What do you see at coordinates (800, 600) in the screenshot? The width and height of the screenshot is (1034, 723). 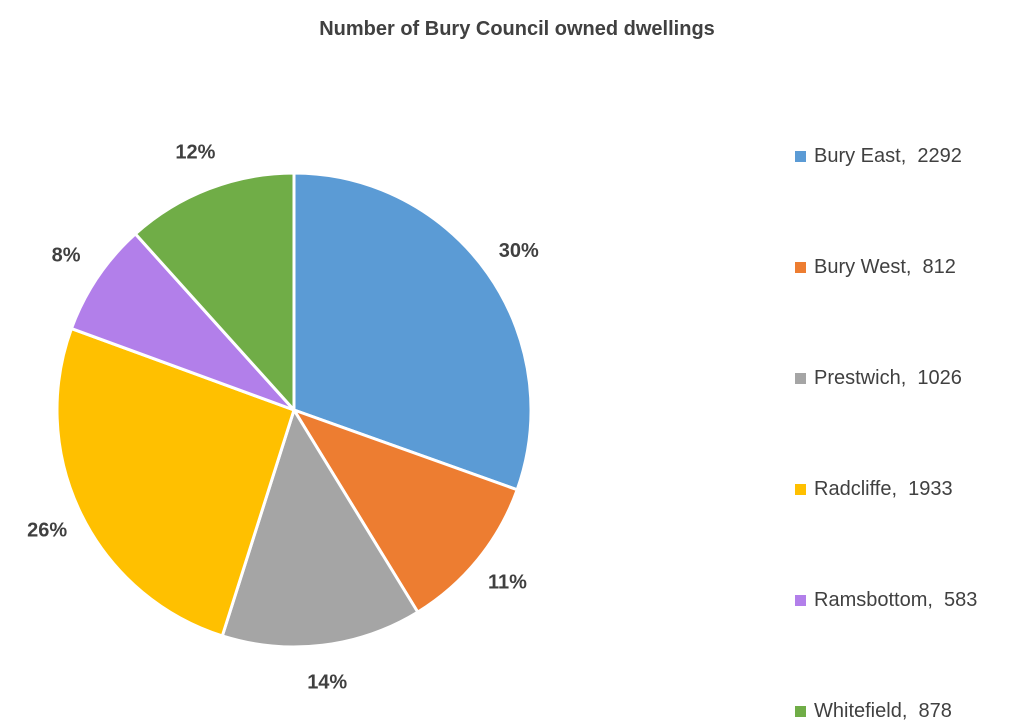 I see `legend-swatch-ramsbottom` at bounding box center [800, 600].